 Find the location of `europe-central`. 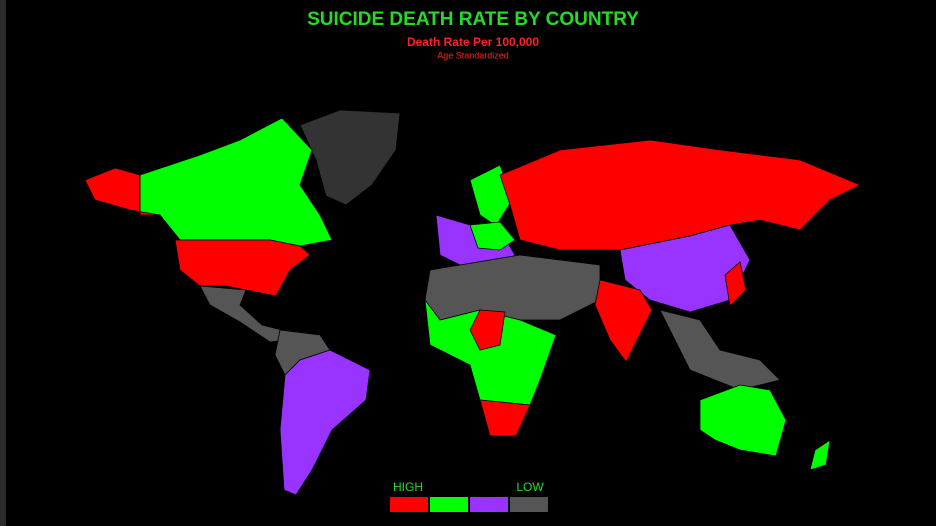

europe-central is located at coordinates (492, 236).